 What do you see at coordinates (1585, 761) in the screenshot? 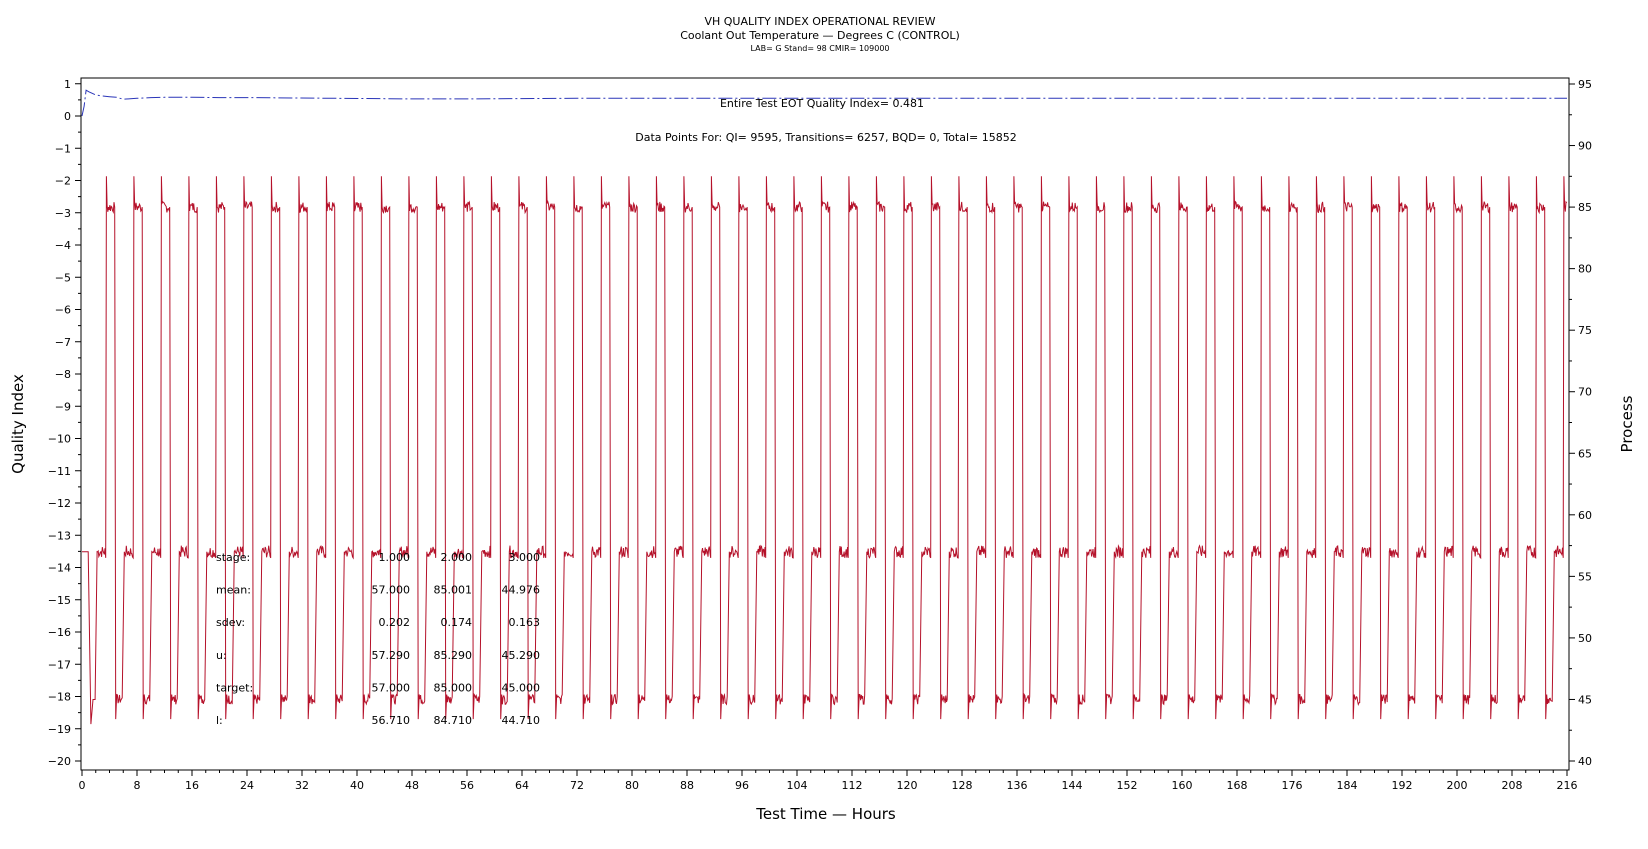
I see `y-right-tick-label: 40` at bounding box center [1585, 761].